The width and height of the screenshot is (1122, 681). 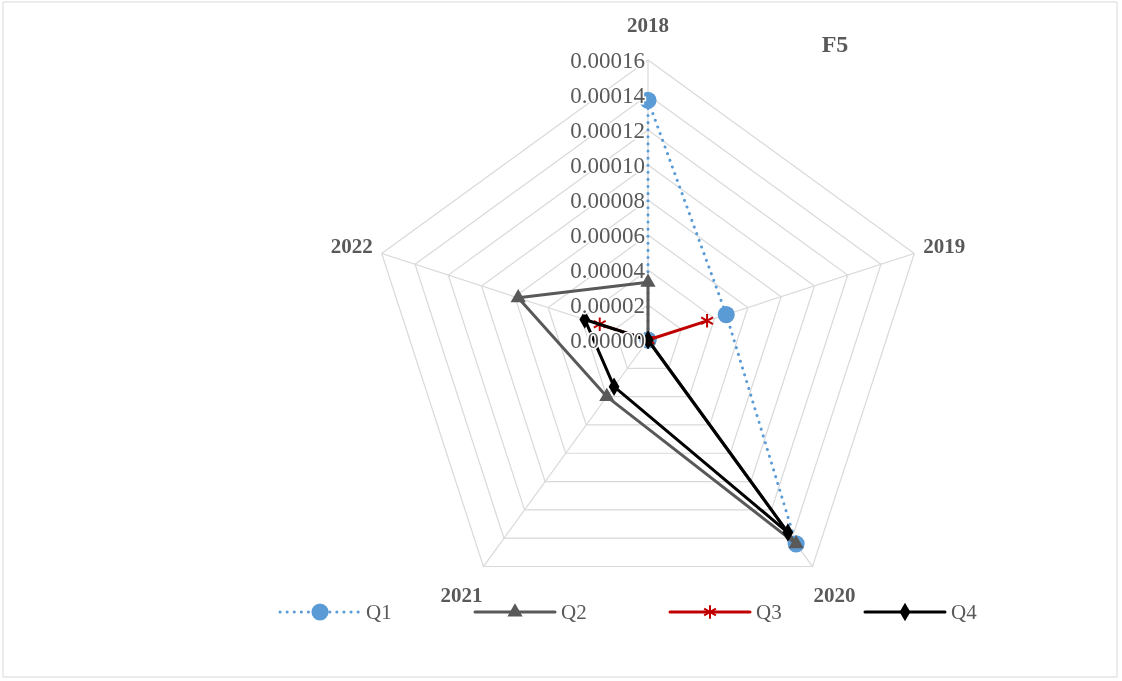 I want to click on y-tick-label: 0.00008, so click(x=607, y=200).